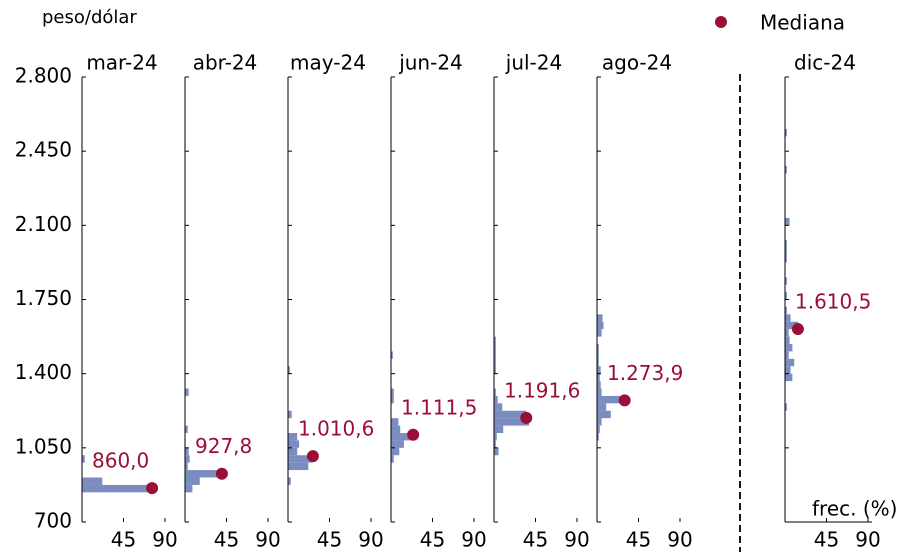  I want to click on y-tick-label: 2.450, so click(43, 150).